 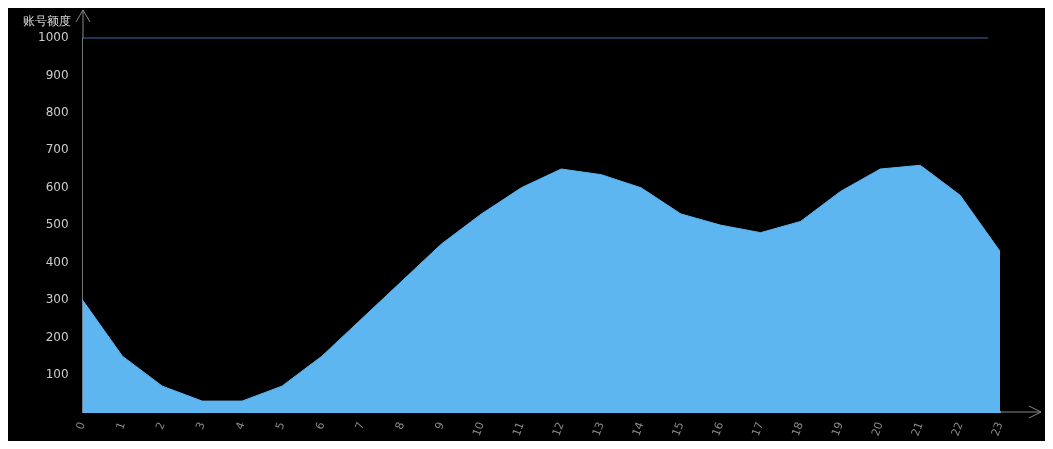 What do you see at coordinates (558, 429) in the screenshot?
I see `x-tick-label: 12` at bounding box center [558, 429].